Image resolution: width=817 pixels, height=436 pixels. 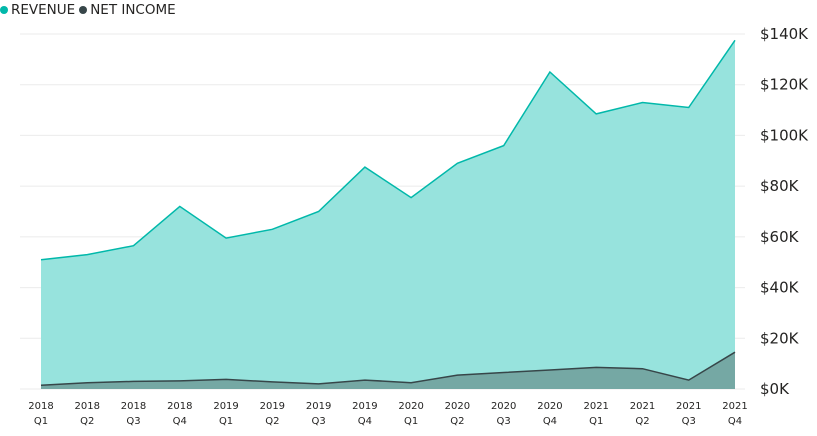 What do you see at coordinates (780, 338) in the screenshot?
I see `y-tick-label: $20K` at bounding box center [780, 338].